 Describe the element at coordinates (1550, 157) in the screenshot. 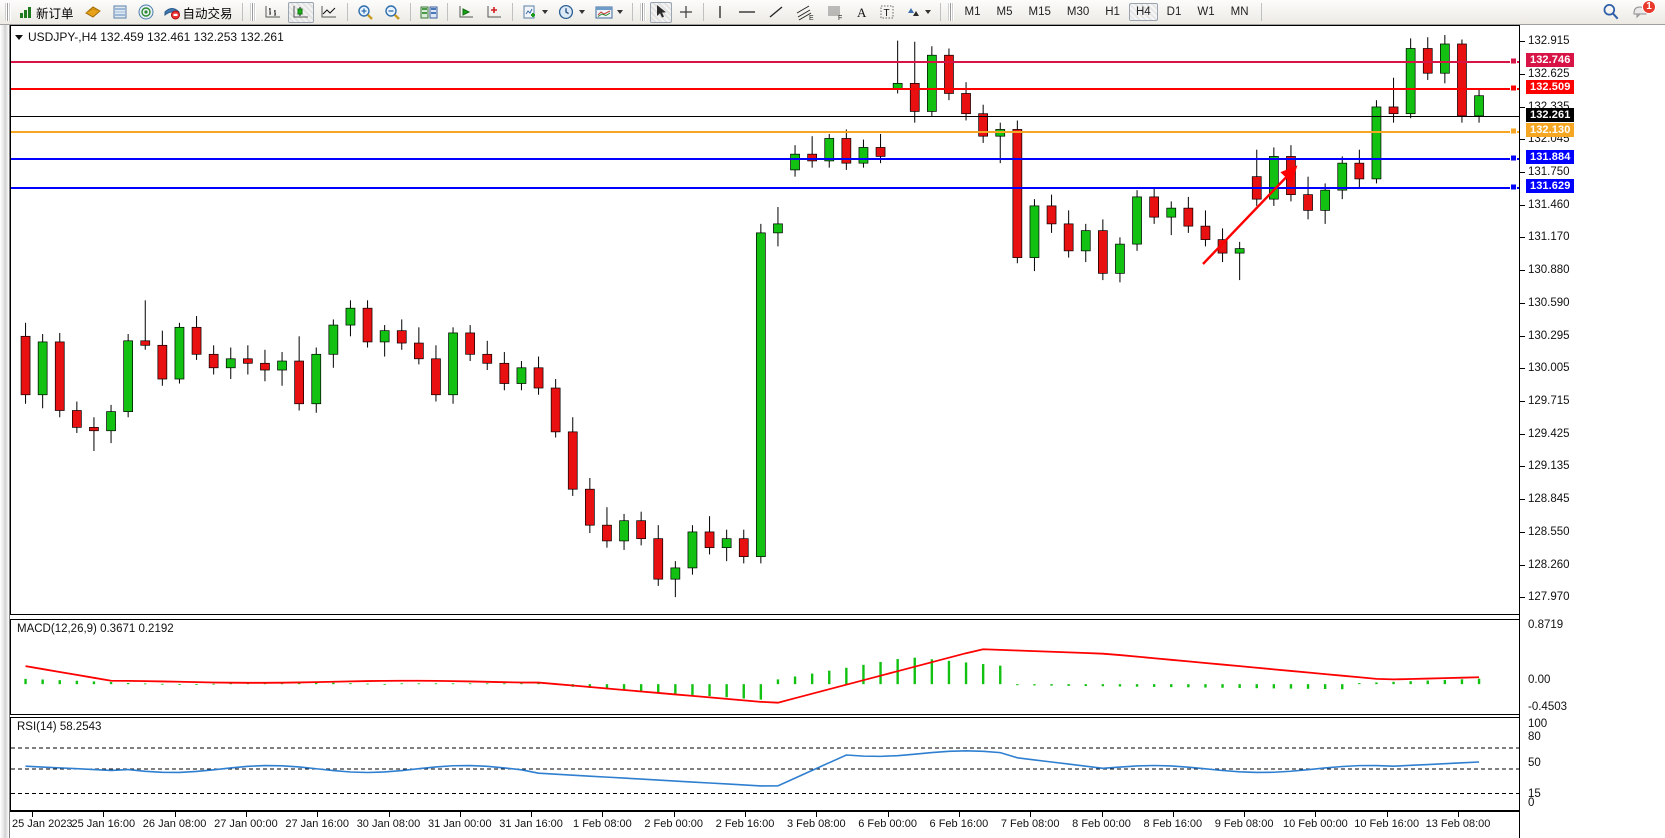

I see `support-line-1-label: 131.884` at that location.